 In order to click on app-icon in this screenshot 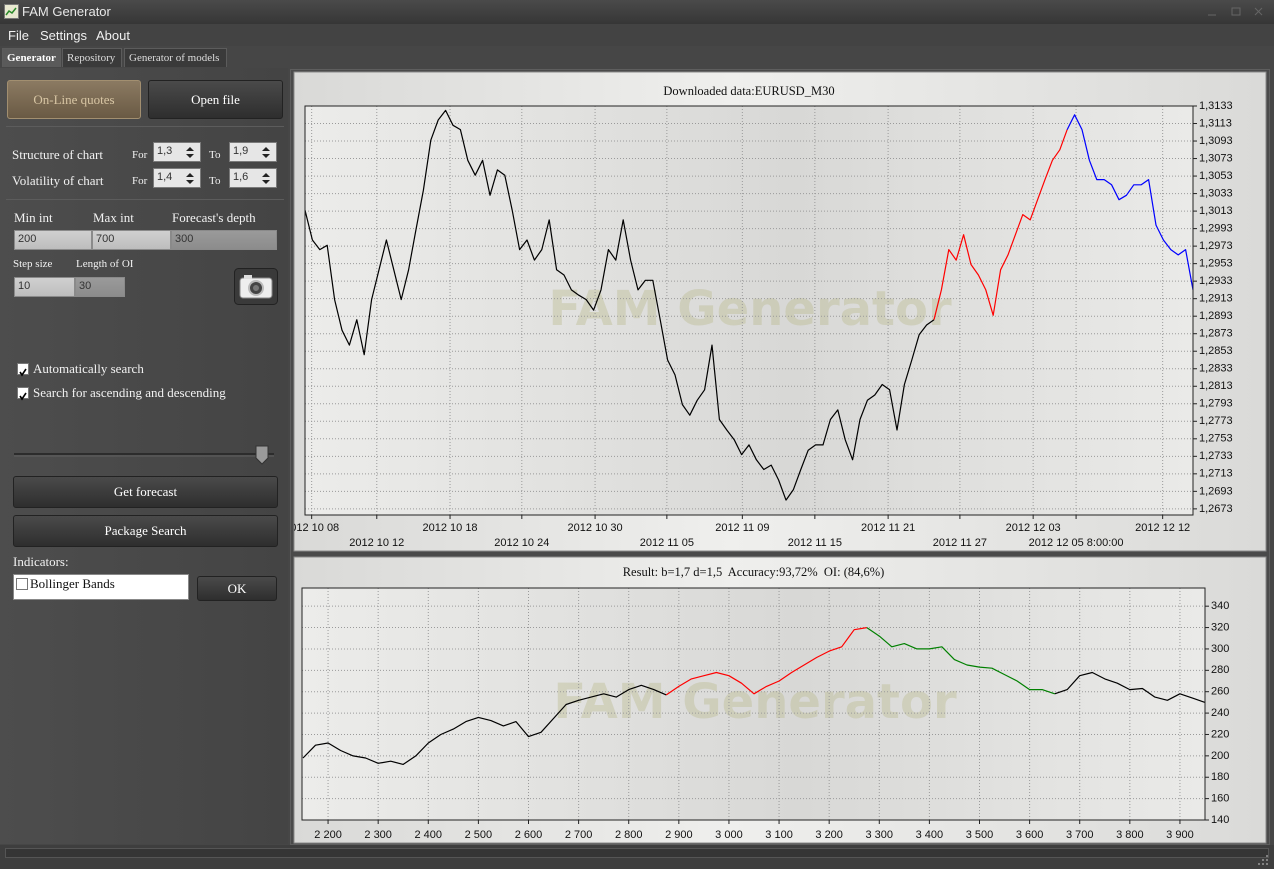, I will do `click(11, 11)`.